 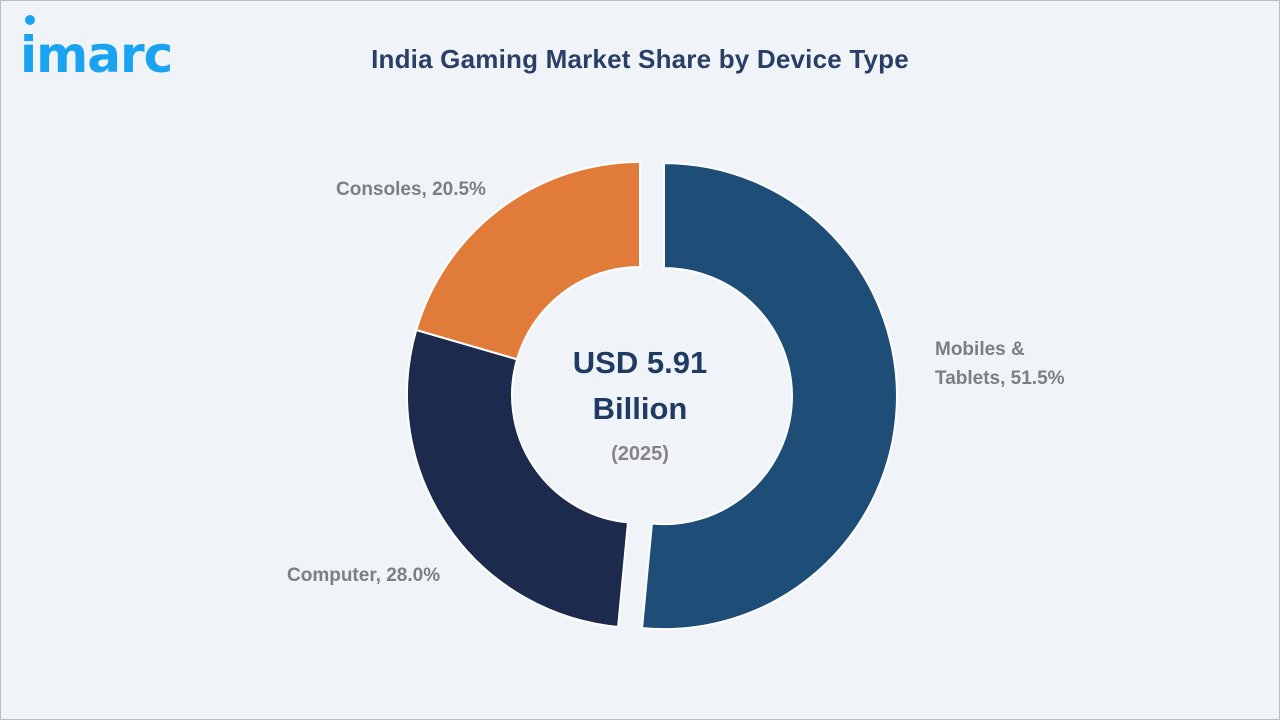 I want to click on chart-title: India Gaming Market Share by Device Type, so click(x=640, y=59).